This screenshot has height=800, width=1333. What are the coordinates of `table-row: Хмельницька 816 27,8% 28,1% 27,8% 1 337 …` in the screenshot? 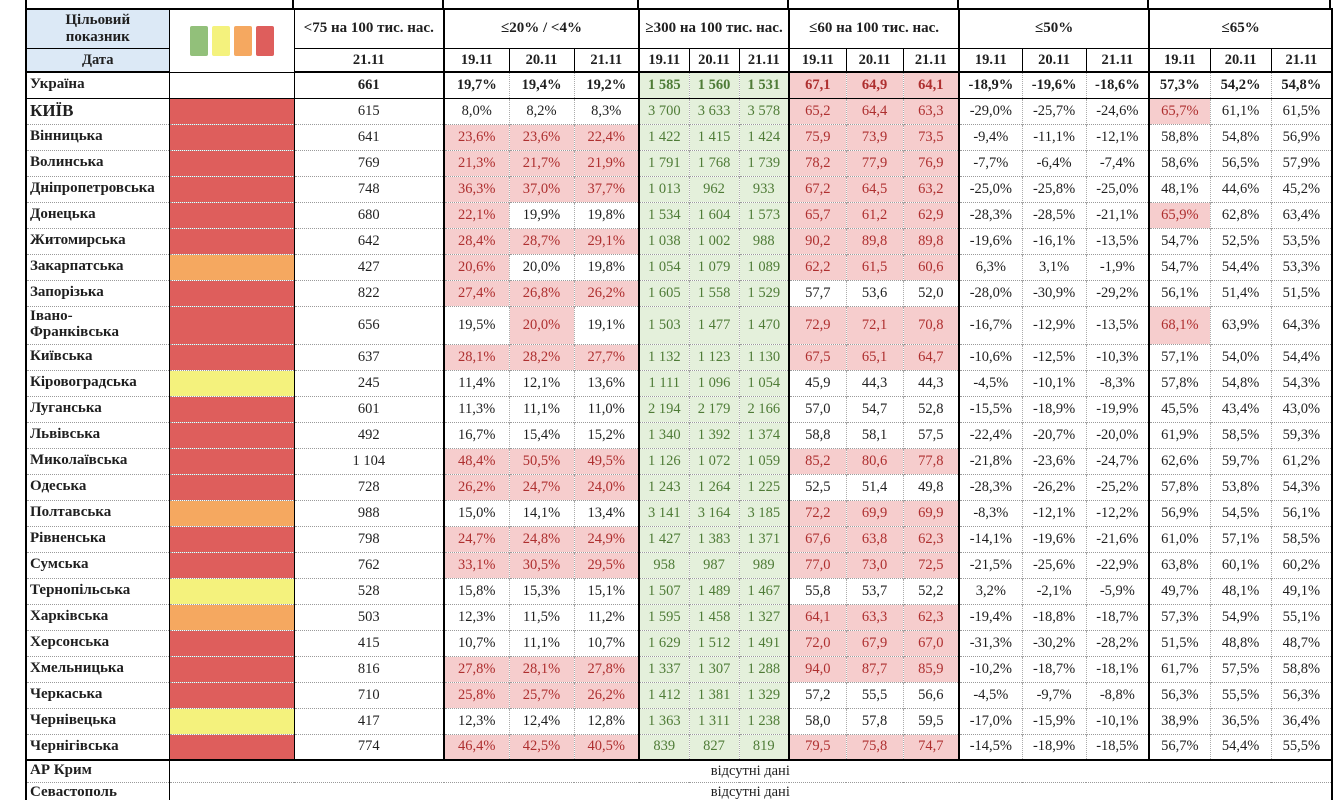 It's located at (679, 668).